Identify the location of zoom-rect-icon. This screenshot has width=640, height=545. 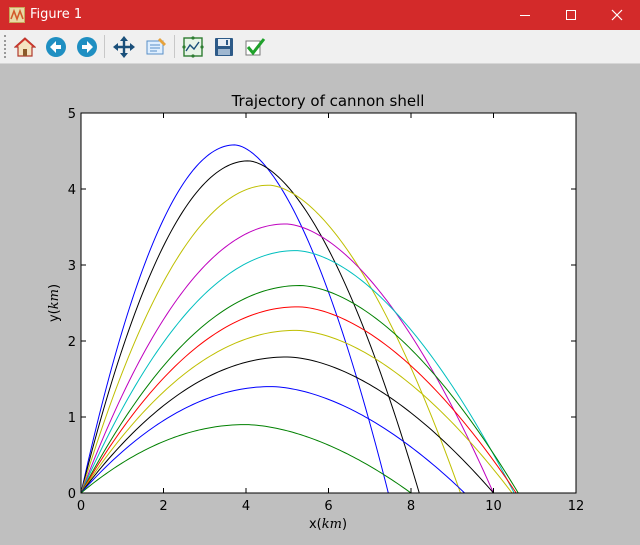
(156, 46).